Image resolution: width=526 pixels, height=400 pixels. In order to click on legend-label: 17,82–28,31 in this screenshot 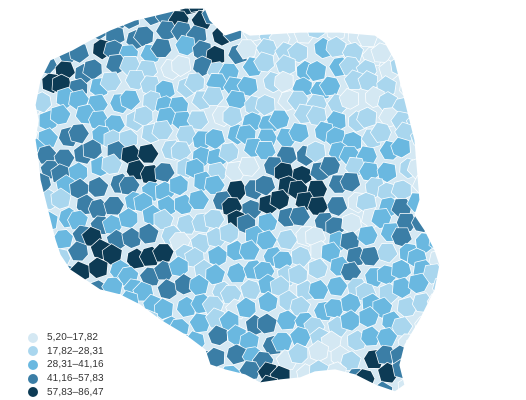, I will do `click(75, 351)`.